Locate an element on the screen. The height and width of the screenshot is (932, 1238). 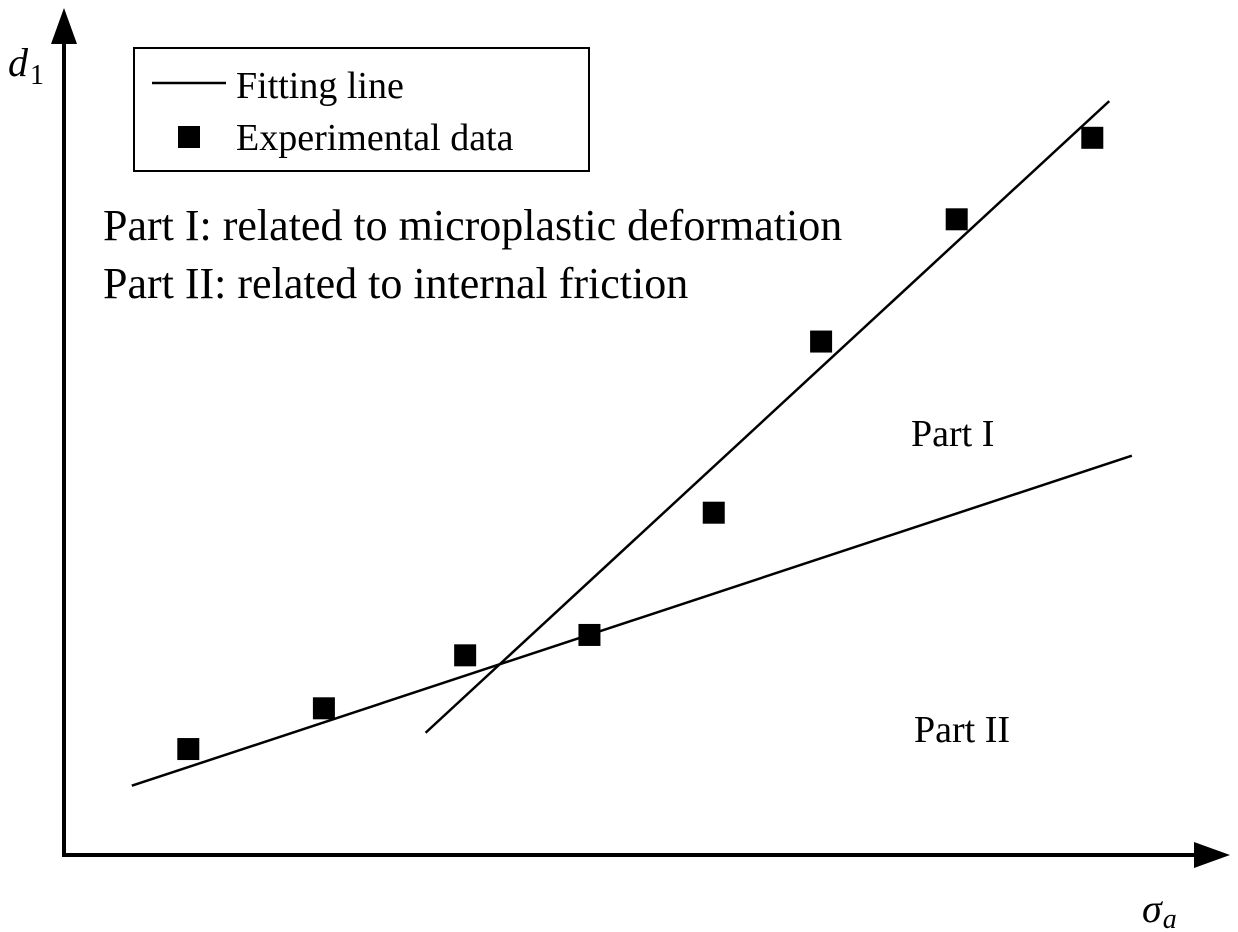
annotation-part-two: Part II: related to internal friction is located at coordinates (395, 283).